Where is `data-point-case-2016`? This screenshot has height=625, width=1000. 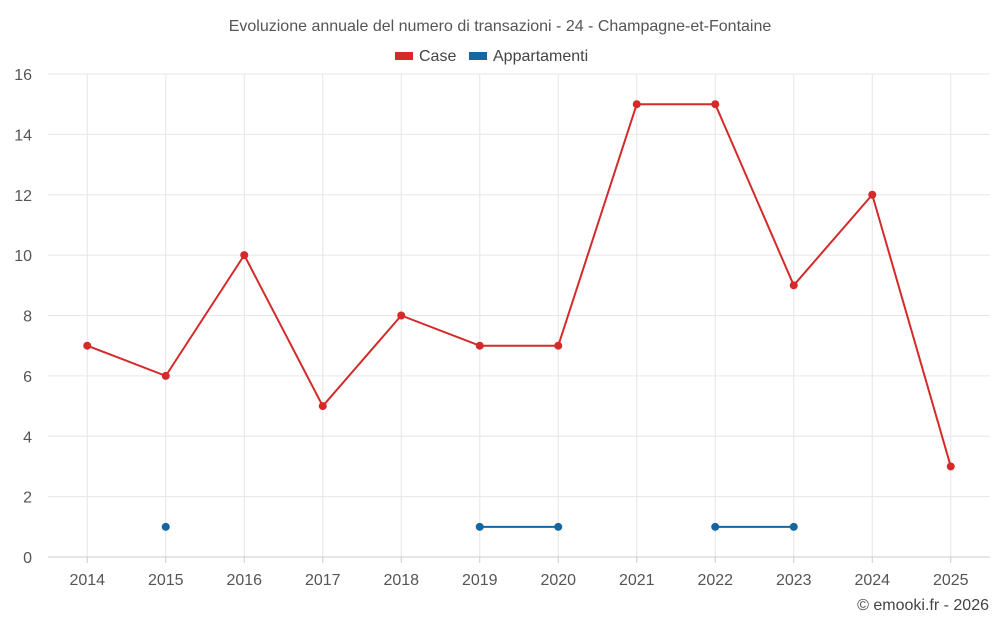 data-point-case-2016 is located at coordinates (244, 255).